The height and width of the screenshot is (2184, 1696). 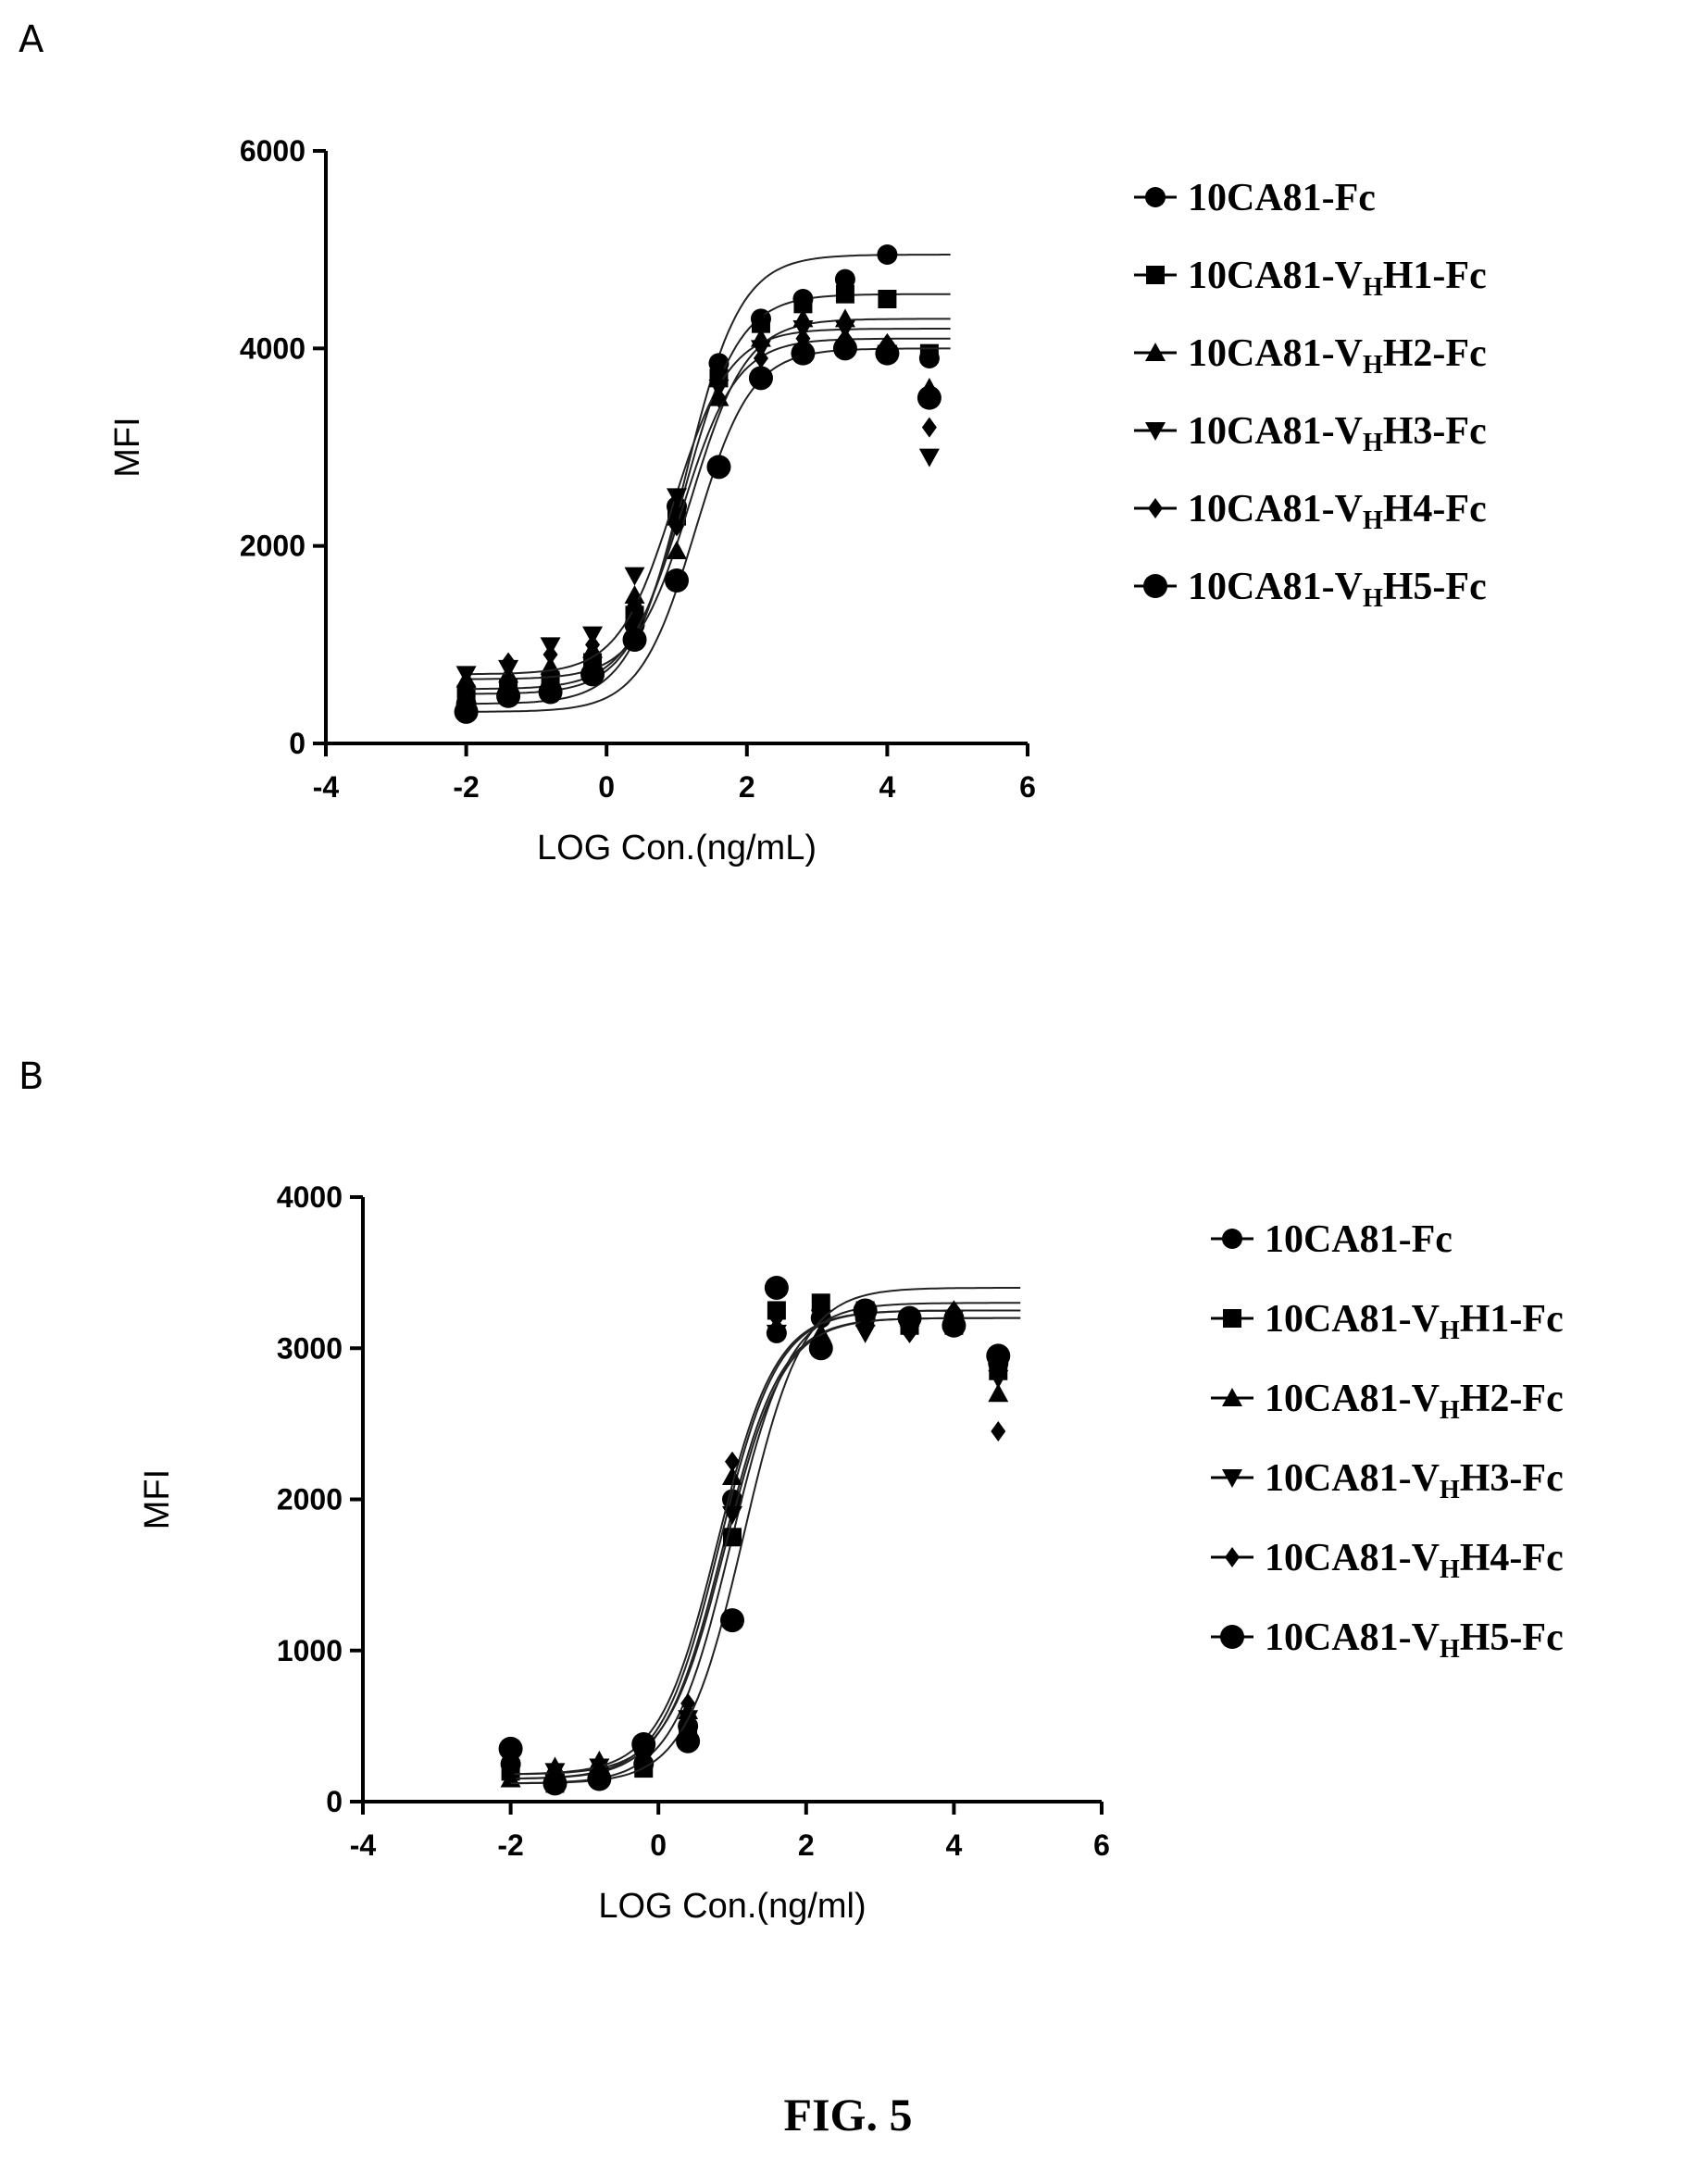 What do you see at coordinates (1512, 1558) in the screenshot?
I see `legend-label-tail: H4-Fc` at bounding box center [1512, 1558].